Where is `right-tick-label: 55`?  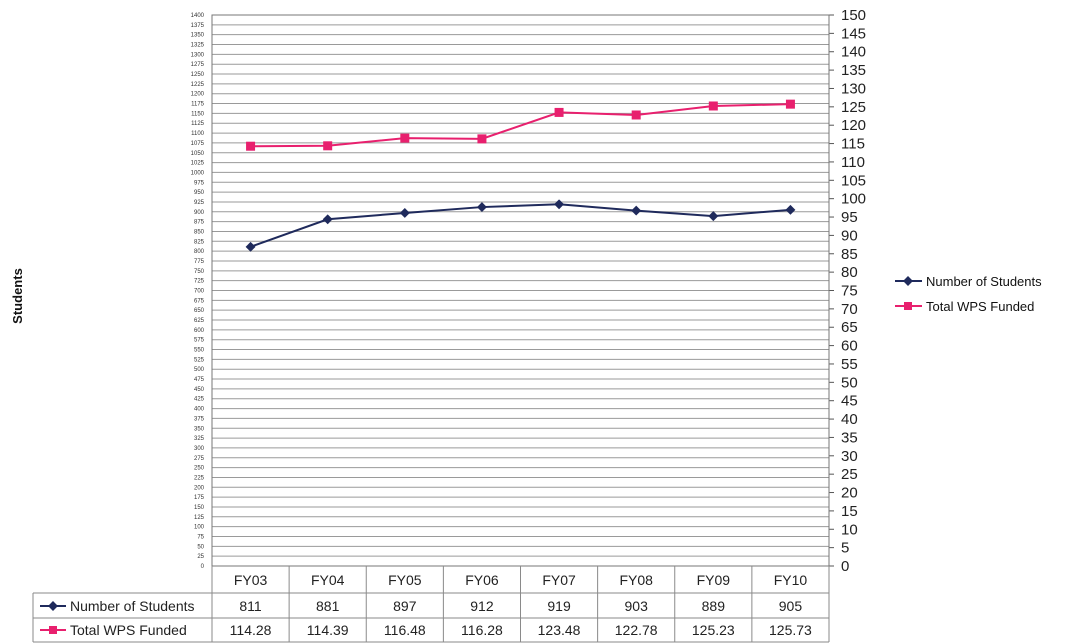 right-tick-label: 55 is located at coordinates (849, 364).